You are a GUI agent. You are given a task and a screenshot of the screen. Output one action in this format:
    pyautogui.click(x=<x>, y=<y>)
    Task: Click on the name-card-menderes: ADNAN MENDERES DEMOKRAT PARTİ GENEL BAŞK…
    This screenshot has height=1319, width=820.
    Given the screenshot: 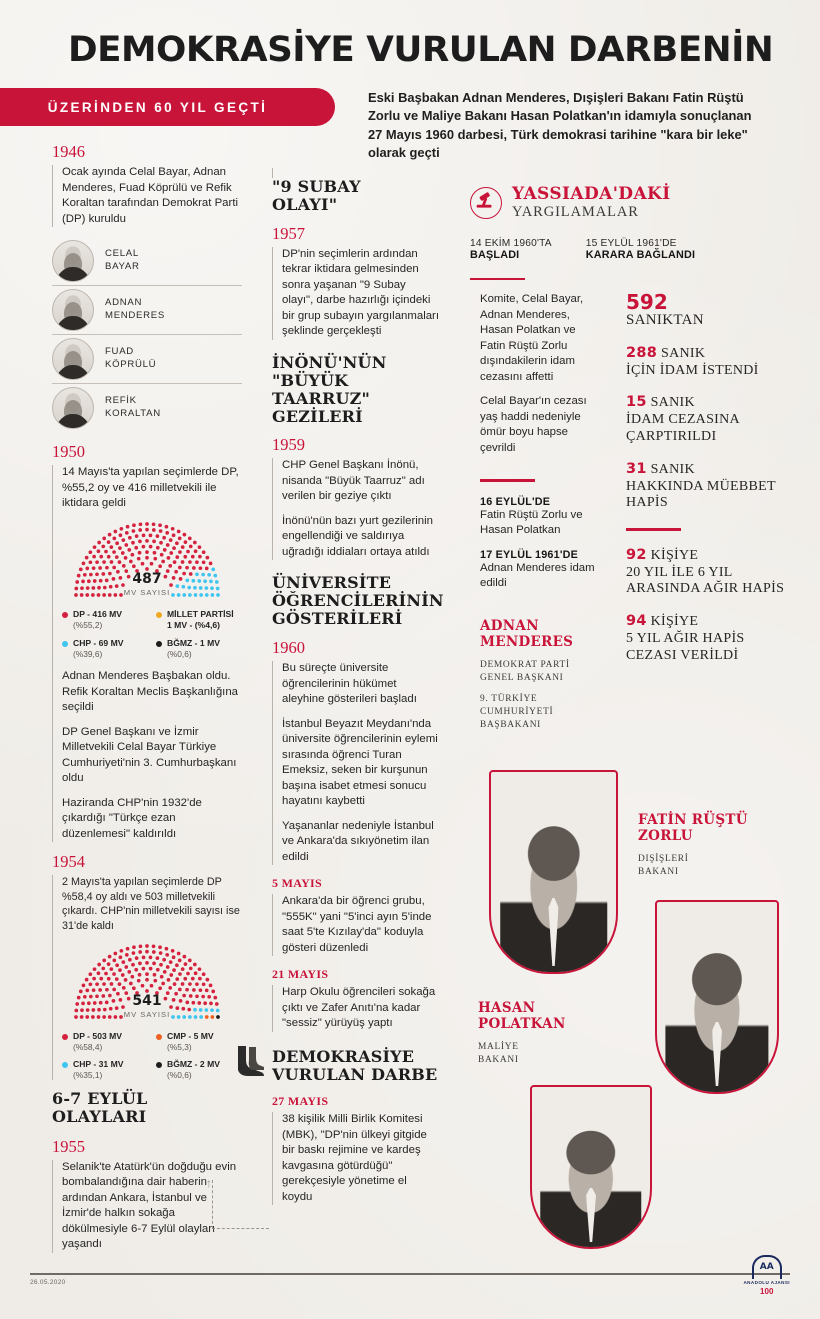 What is the action you would take?
    pyautogui.click(x=540, y=675)
    